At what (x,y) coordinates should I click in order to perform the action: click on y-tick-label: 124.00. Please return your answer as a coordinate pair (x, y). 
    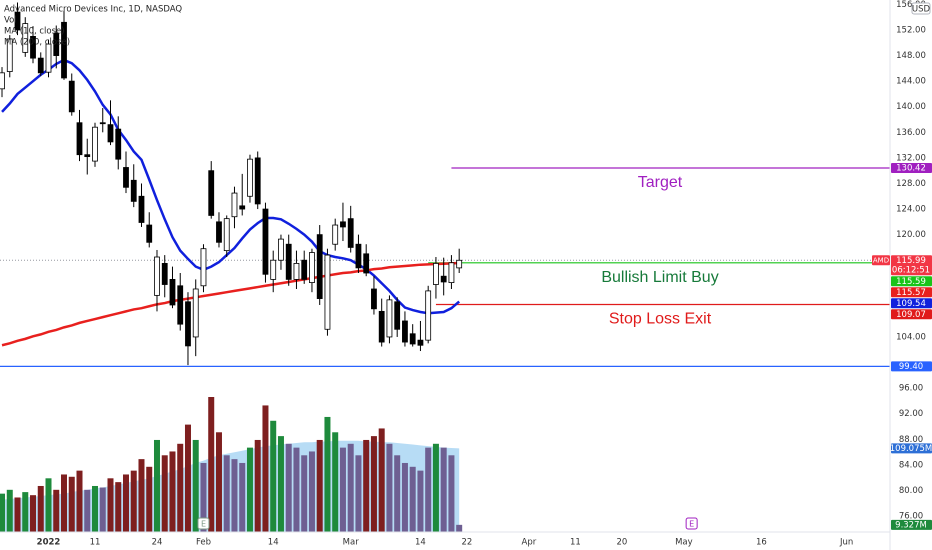
    Looking at the image, I should click on (911, 210).